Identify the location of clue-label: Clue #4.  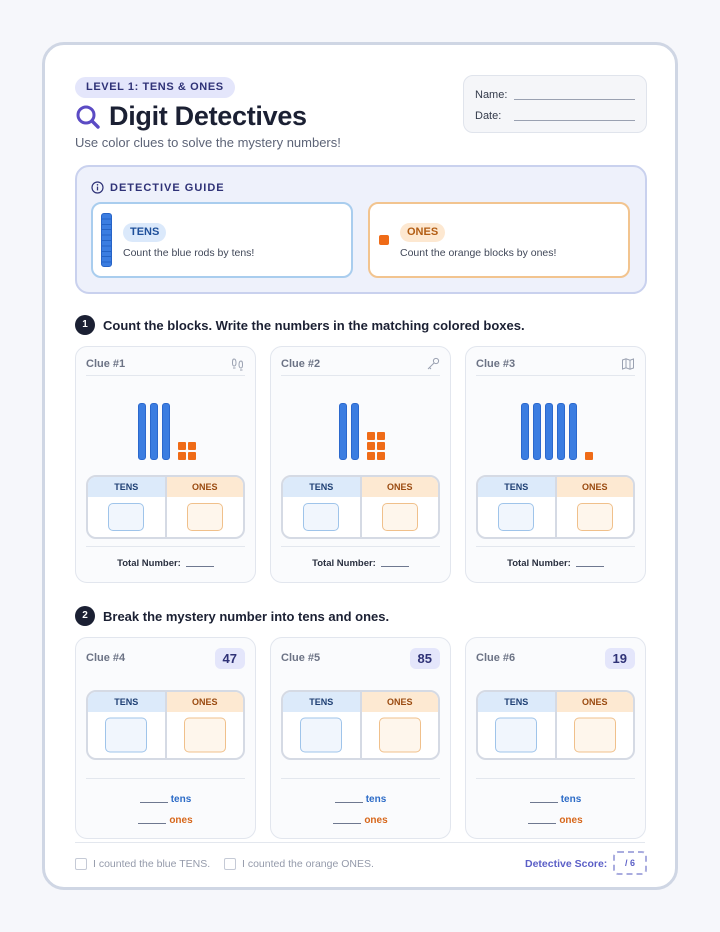
(106, 658).